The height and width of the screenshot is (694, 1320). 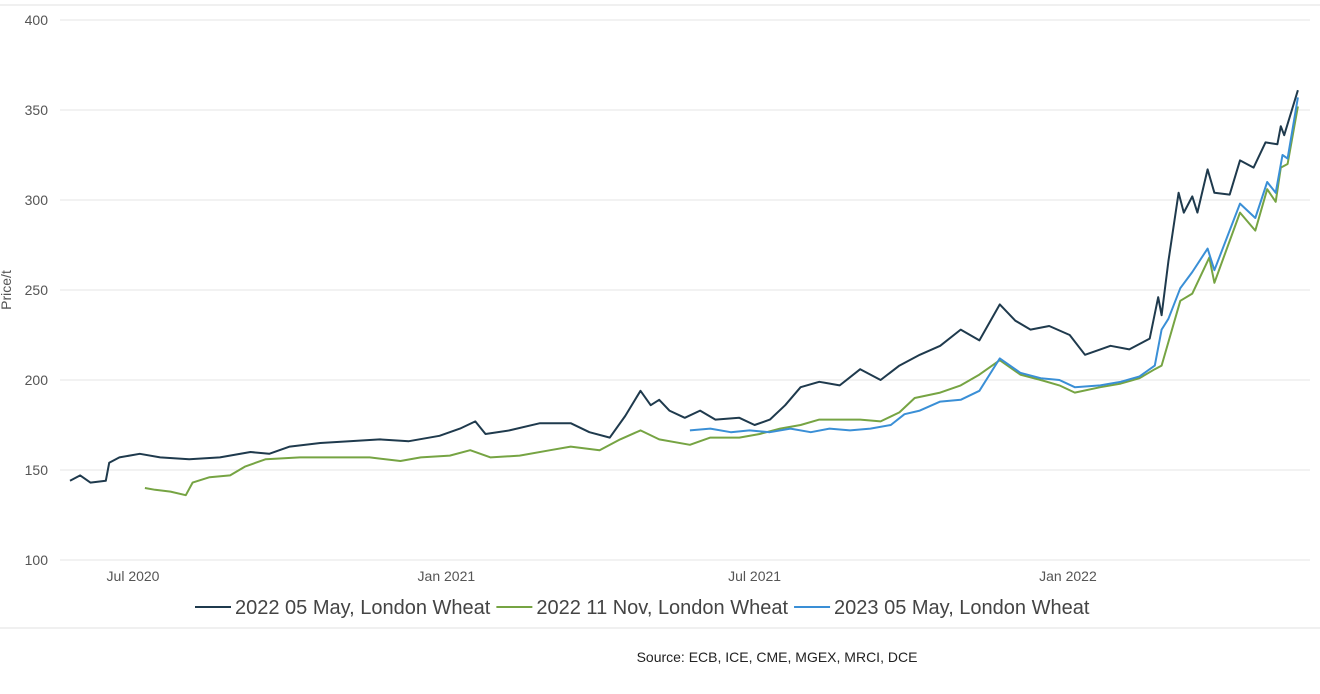 I want to click on y-tick-label: 250, so click(x=37, y=290).